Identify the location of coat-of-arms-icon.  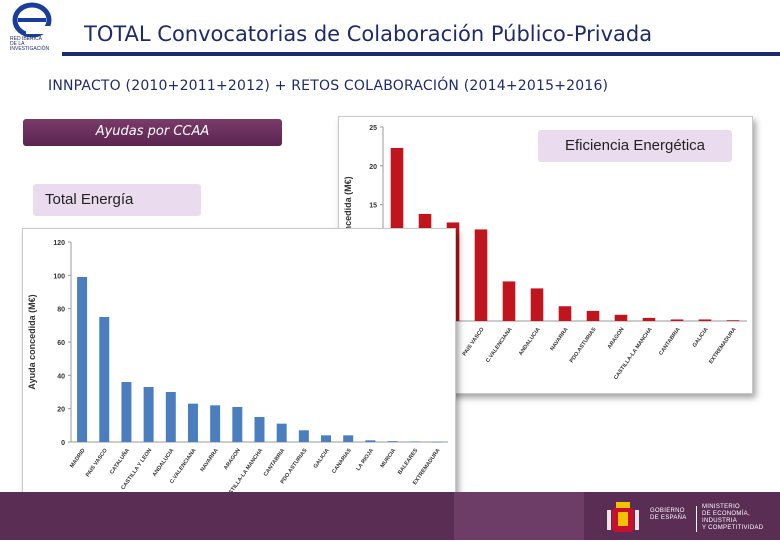
(623, 517).